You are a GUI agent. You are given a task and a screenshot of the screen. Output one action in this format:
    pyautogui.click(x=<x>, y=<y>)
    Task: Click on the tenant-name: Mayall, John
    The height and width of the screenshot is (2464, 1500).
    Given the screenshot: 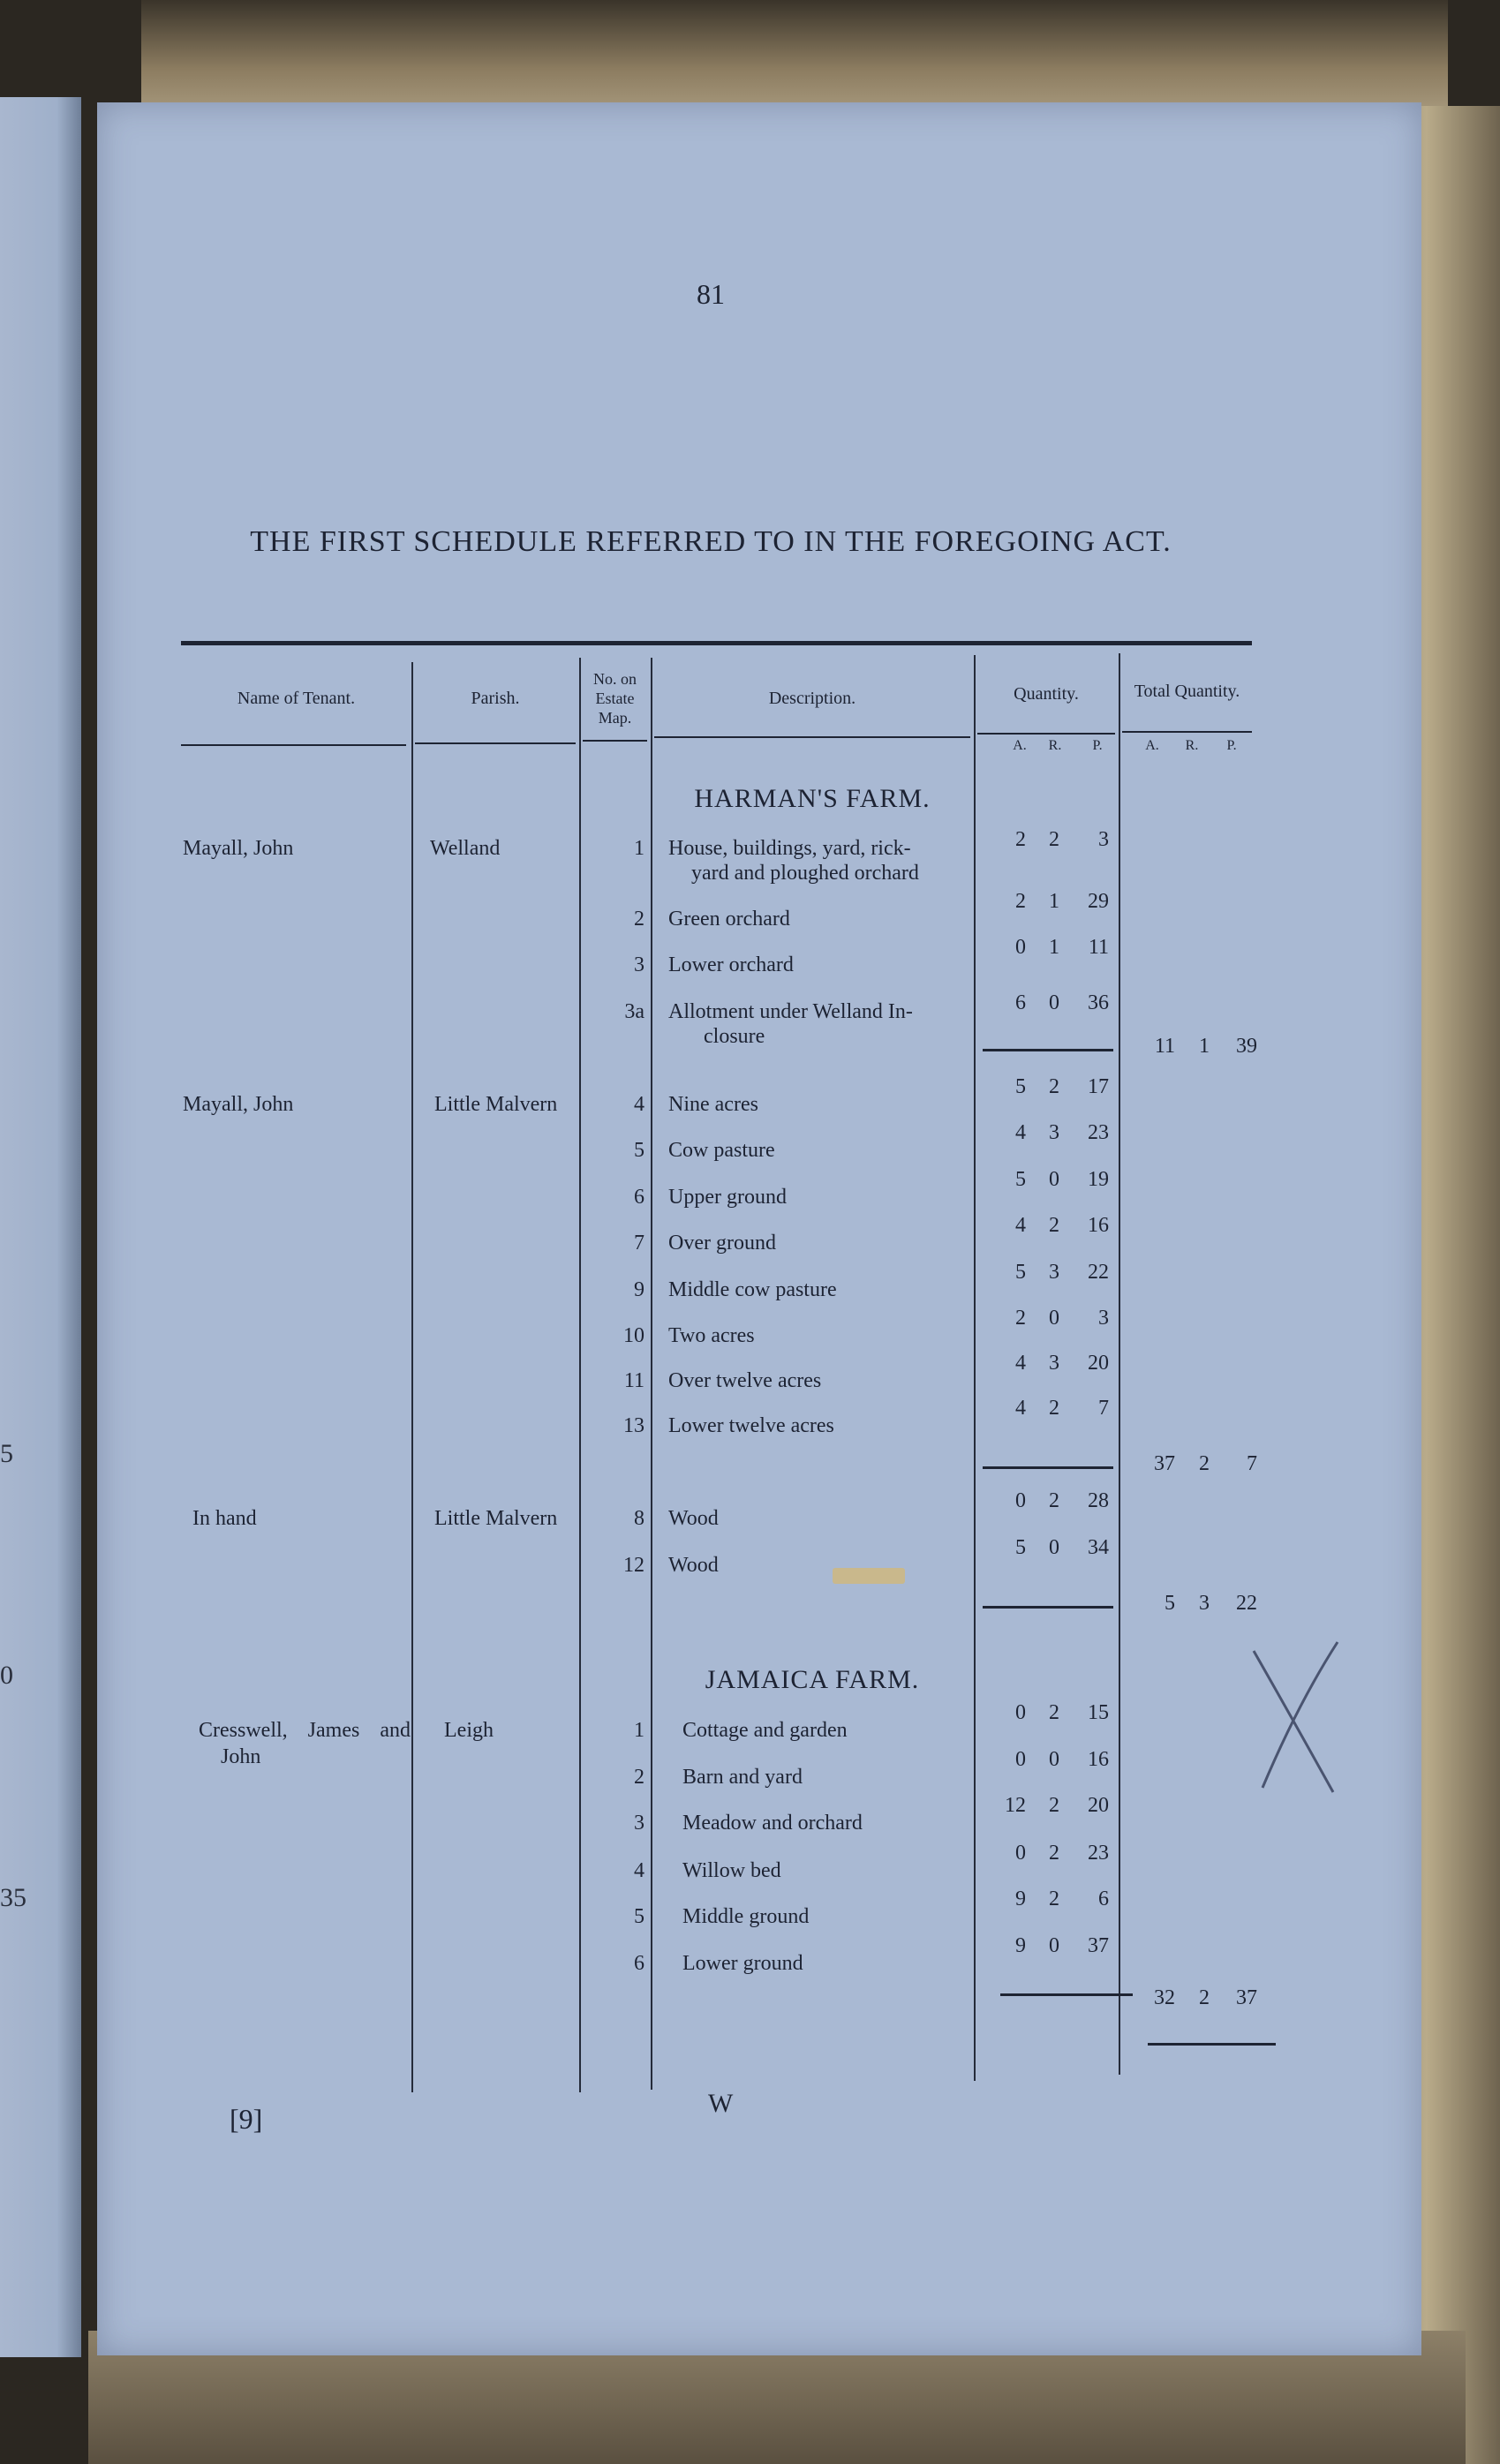 What is the action you would take?
    pyautogui.click(x=238, y=1104)
    